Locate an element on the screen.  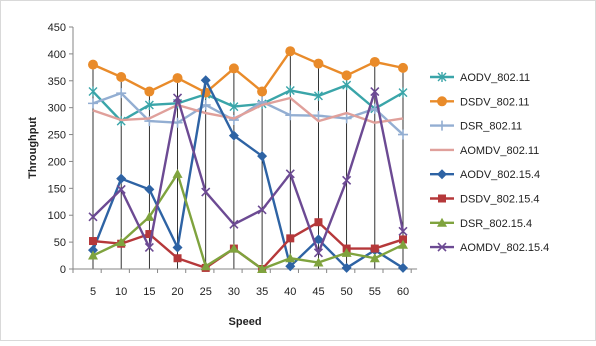
series-dsr-802-11-point-5-shape is located at coordinates (93, 103).